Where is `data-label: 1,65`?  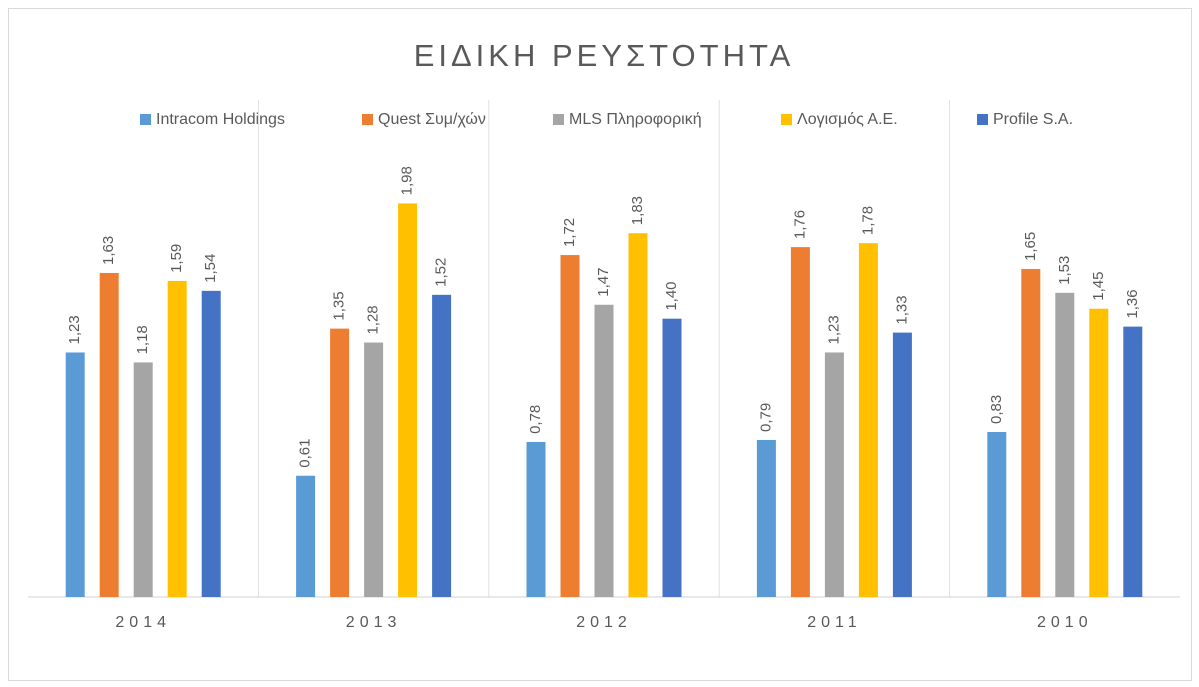
data-label: 1,65 is located at coordinates (1030, 246).